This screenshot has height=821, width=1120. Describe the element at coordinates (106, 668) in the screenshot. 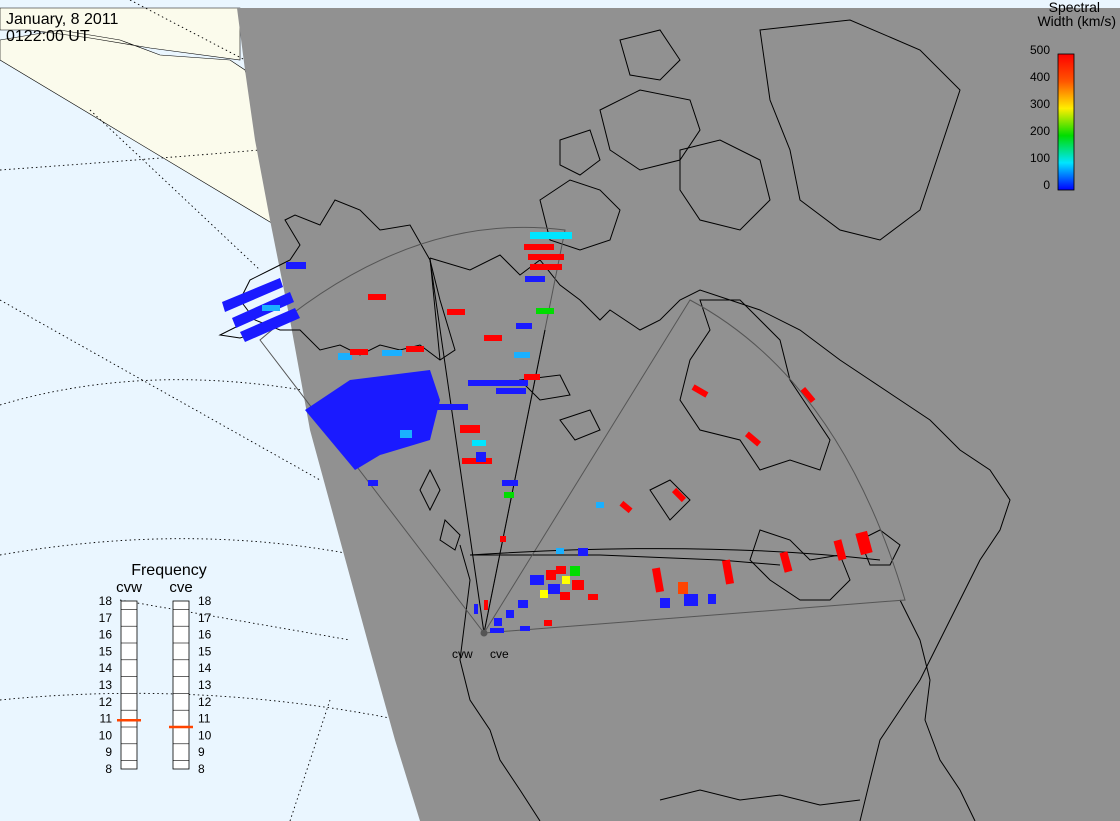

I see `frequency-tick-left: 14` at that location.